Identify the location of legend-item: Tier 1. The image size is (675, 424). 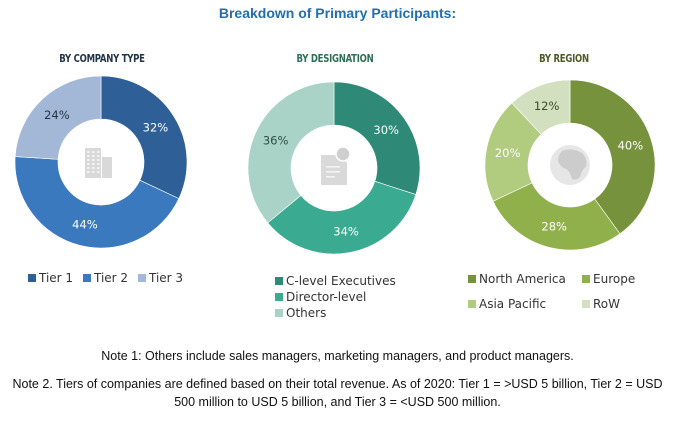
(50, 278).